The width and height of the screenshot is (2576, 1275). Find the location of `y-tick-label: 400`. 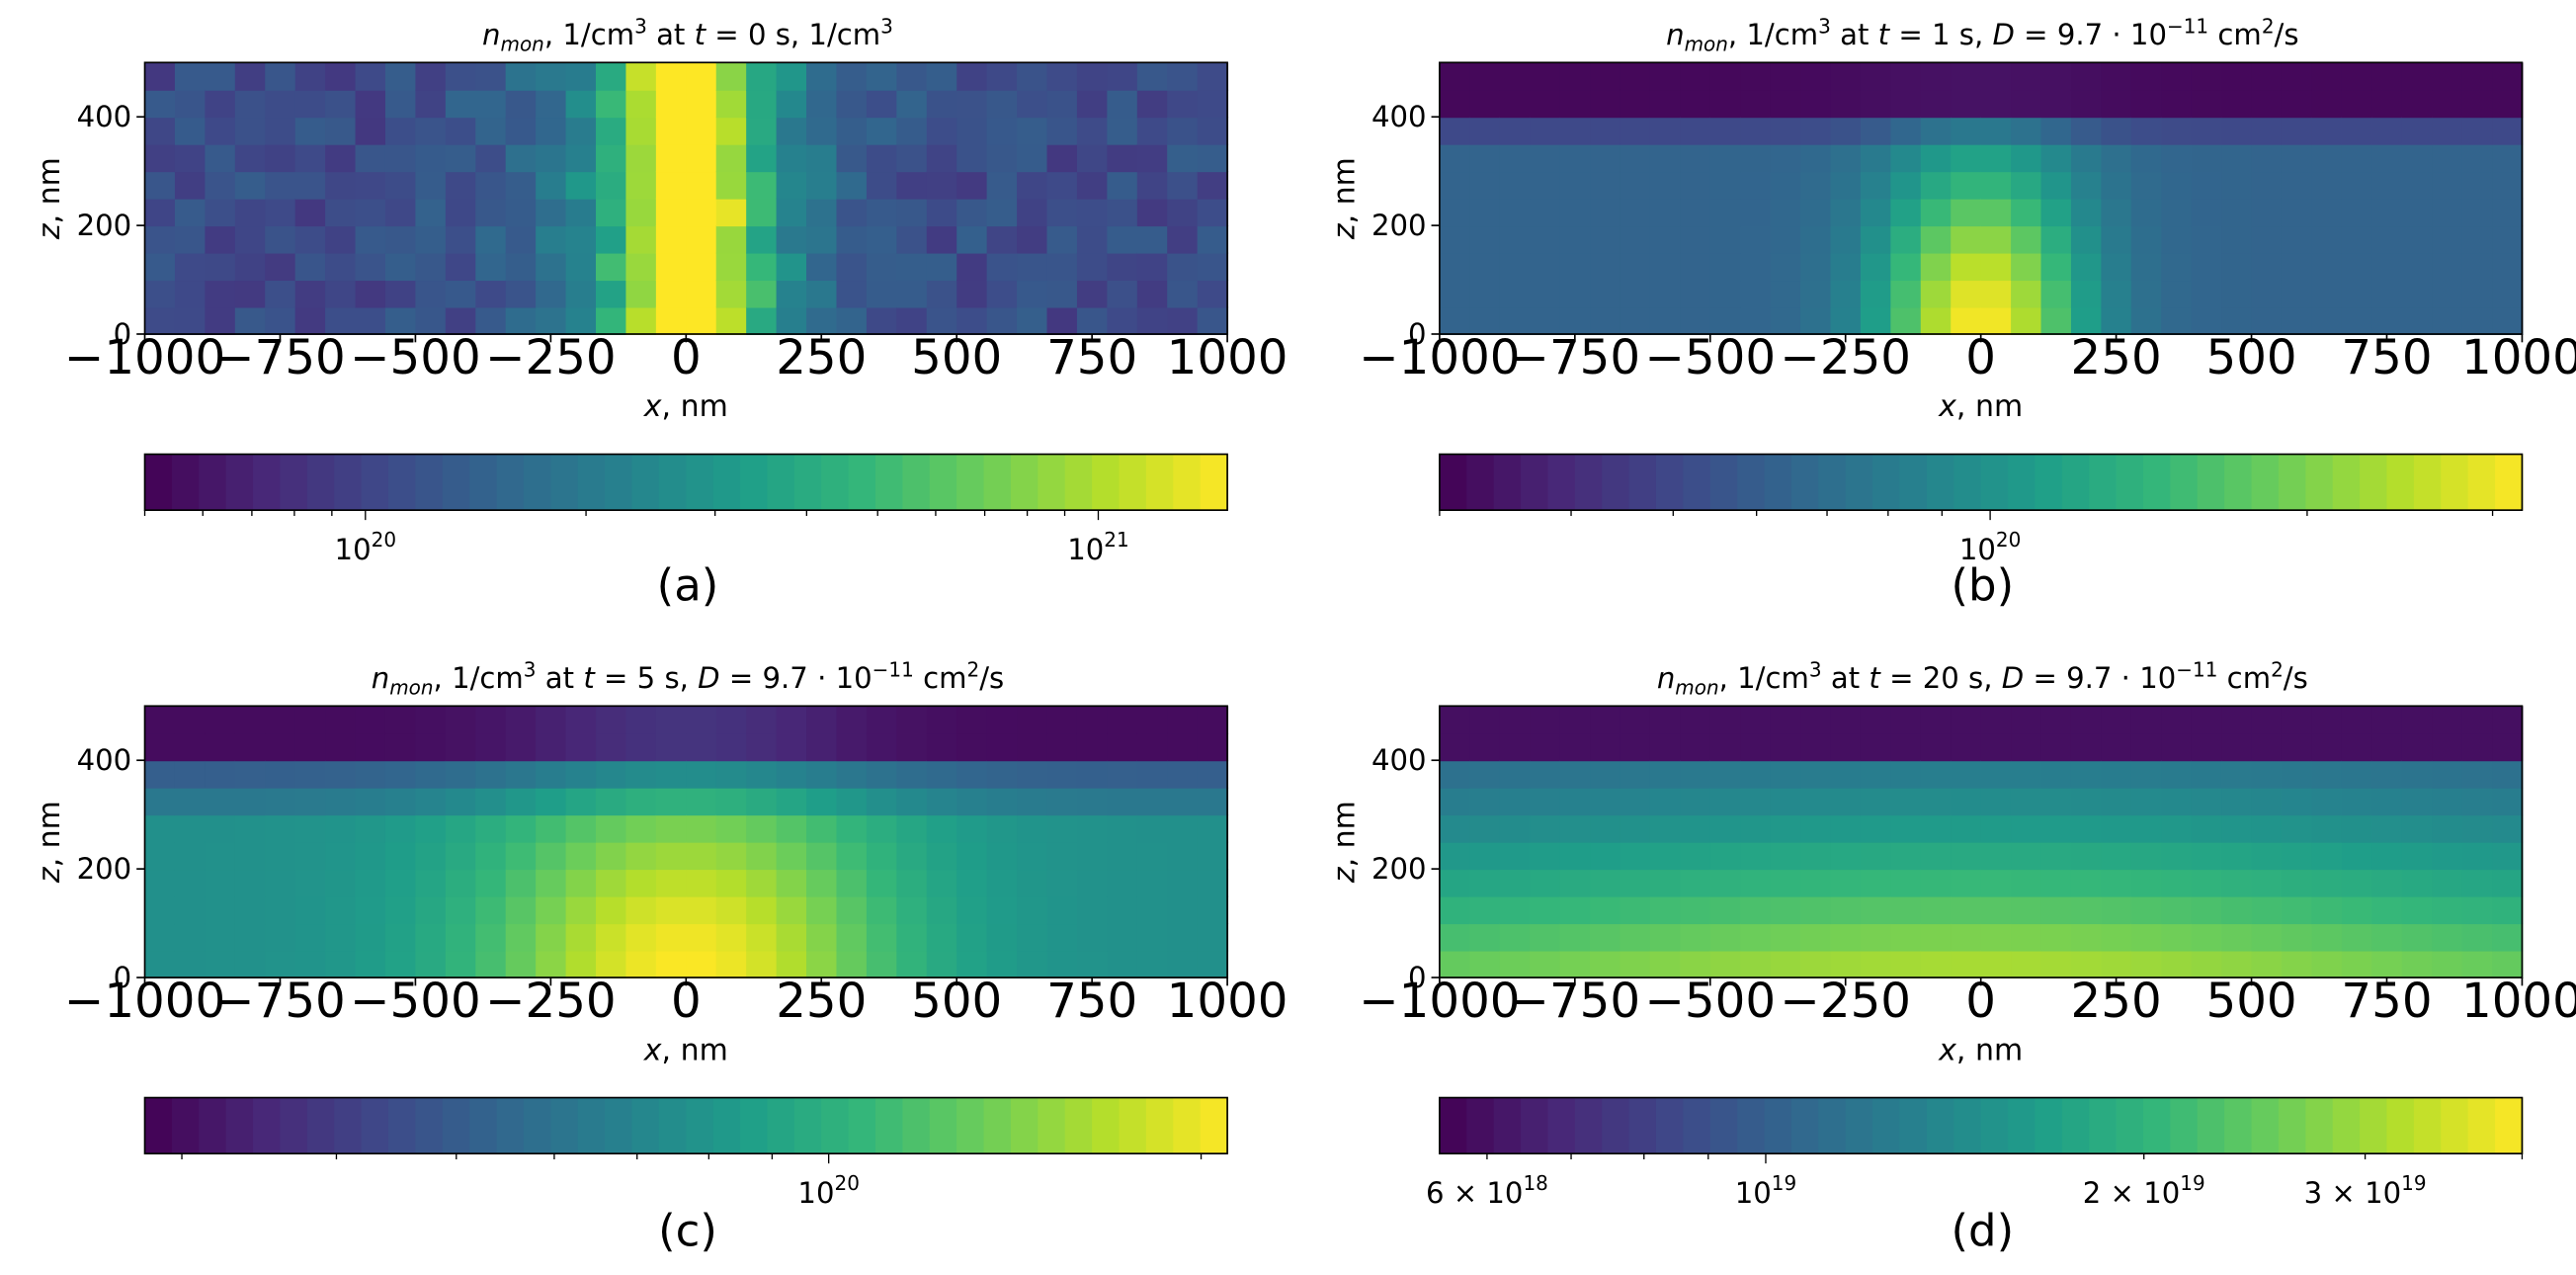

y-tick-label: 400 is located at coordinates (1399, 116).